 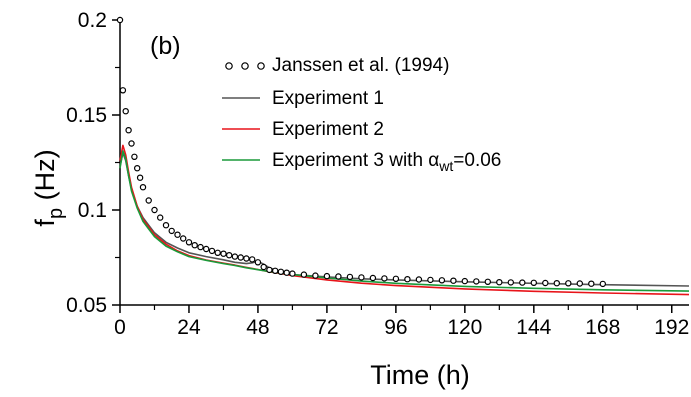 What do you see at coordinates (477, 160) in the screenshot?
I see `legend-label-suffix: =0.06` at bounding box center [477, 160].